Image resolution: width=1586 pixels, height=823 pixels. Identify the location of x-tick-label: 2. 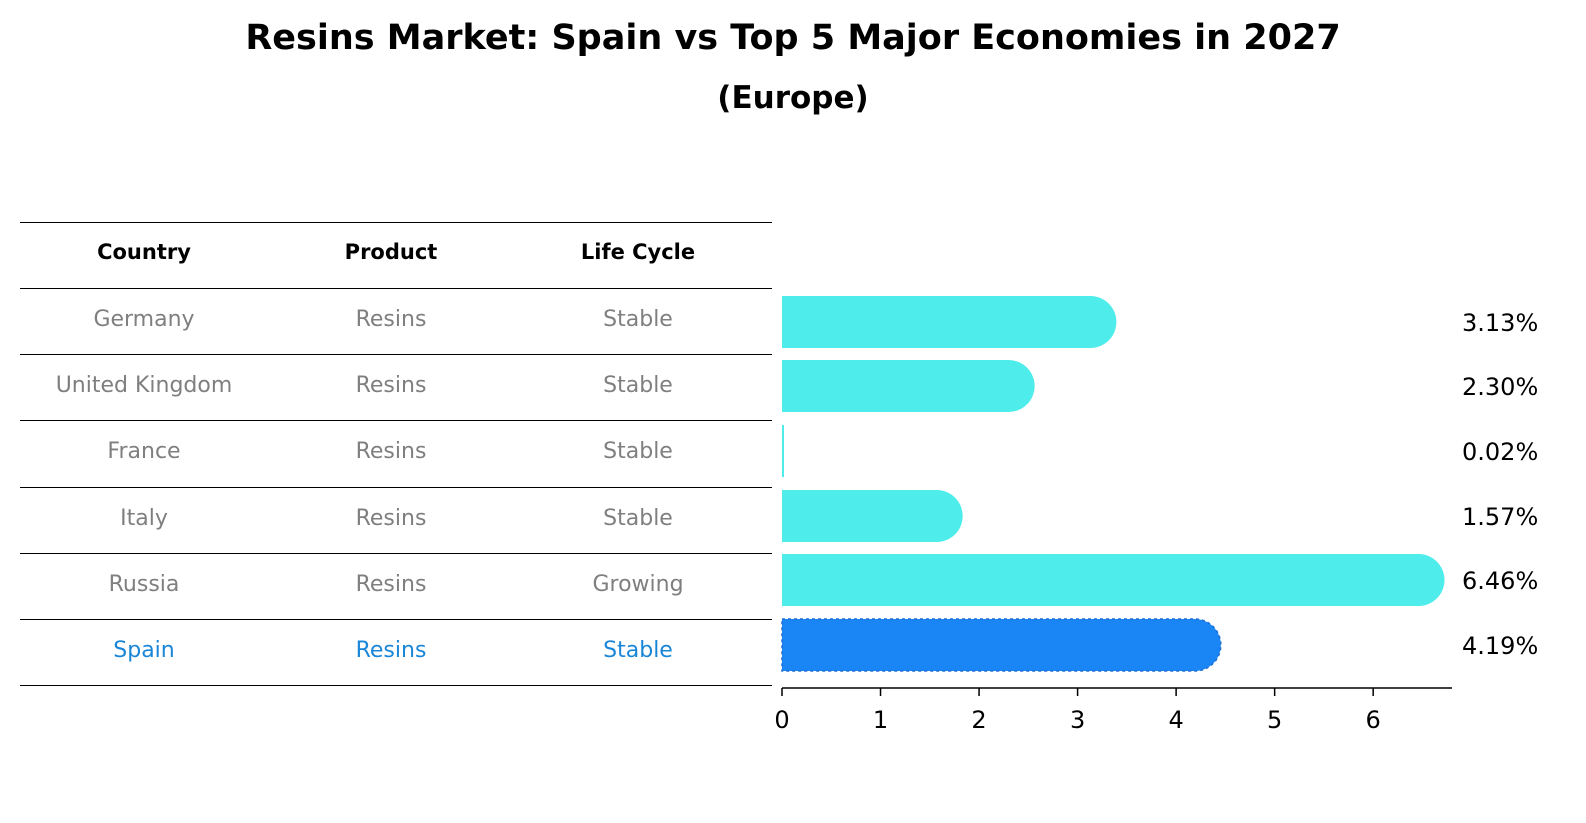
(978, 720).